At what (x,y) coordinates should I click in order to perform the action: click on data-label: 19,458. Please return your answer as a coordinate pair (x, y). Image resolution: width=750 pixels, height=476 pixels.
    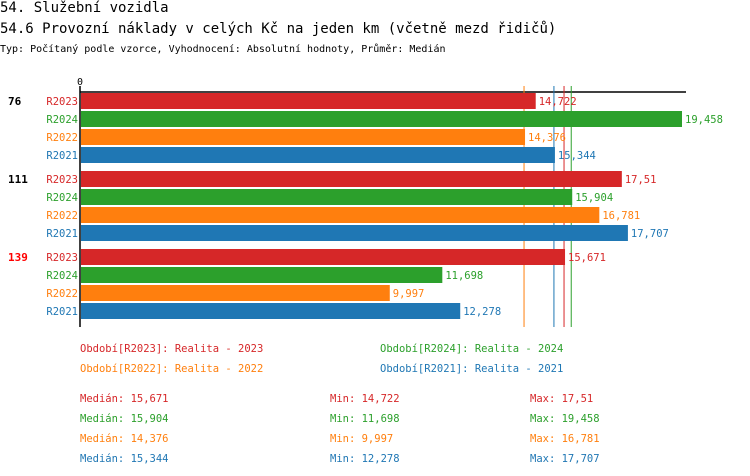
    Looking at the image, I should click on (704, 120).